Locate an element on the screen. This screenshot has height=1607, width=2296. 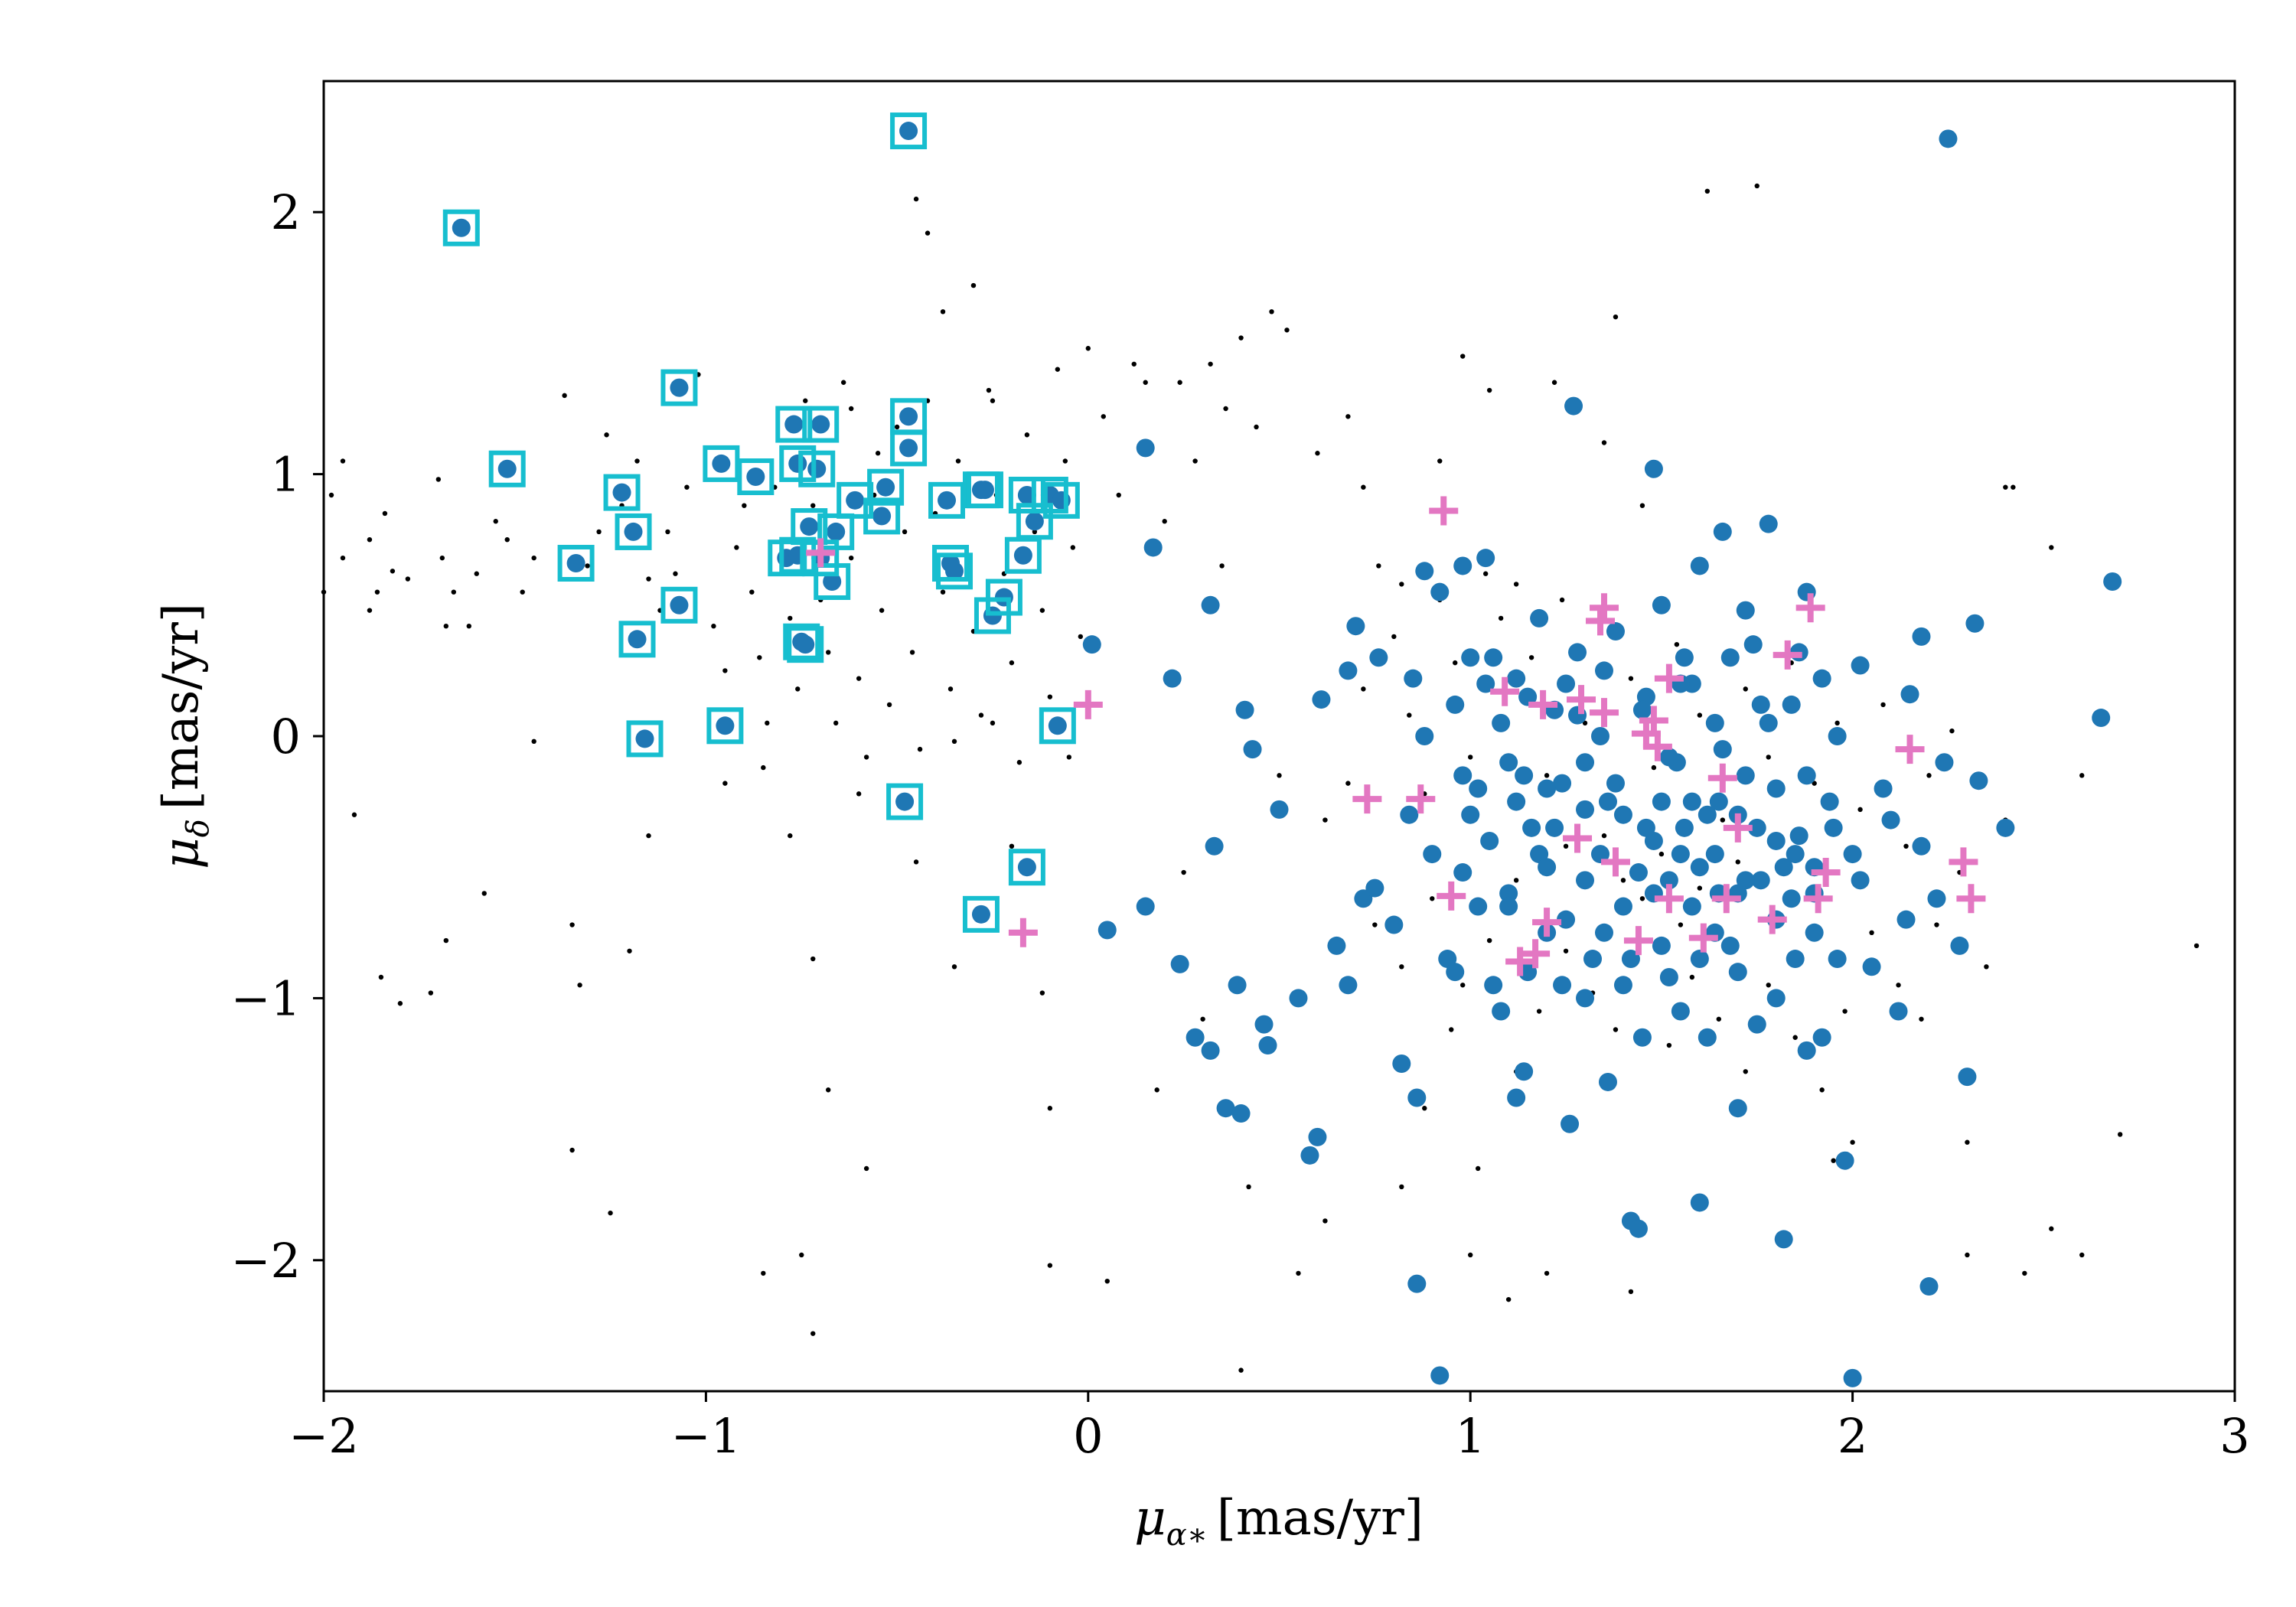
y-tick-label: −2 is located at coordinates (266, 1261).